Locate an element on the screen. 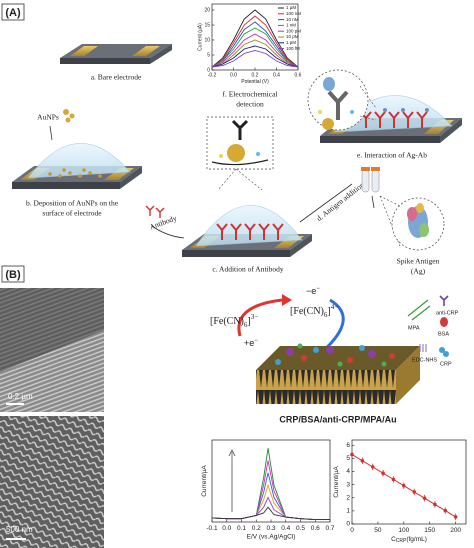 This screenshot has width=474, height=548. x-tick-label: 0 is located at coordinates (352, 530).